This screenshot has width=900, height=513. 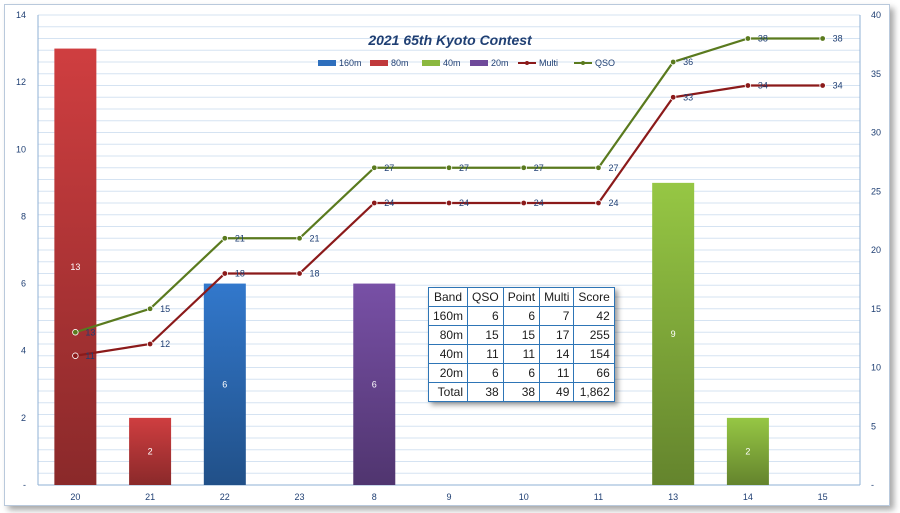 What do you see at coordinates (224, 384) in the screenshot?
I see `bar-160m` at bounding box center [224, 384].